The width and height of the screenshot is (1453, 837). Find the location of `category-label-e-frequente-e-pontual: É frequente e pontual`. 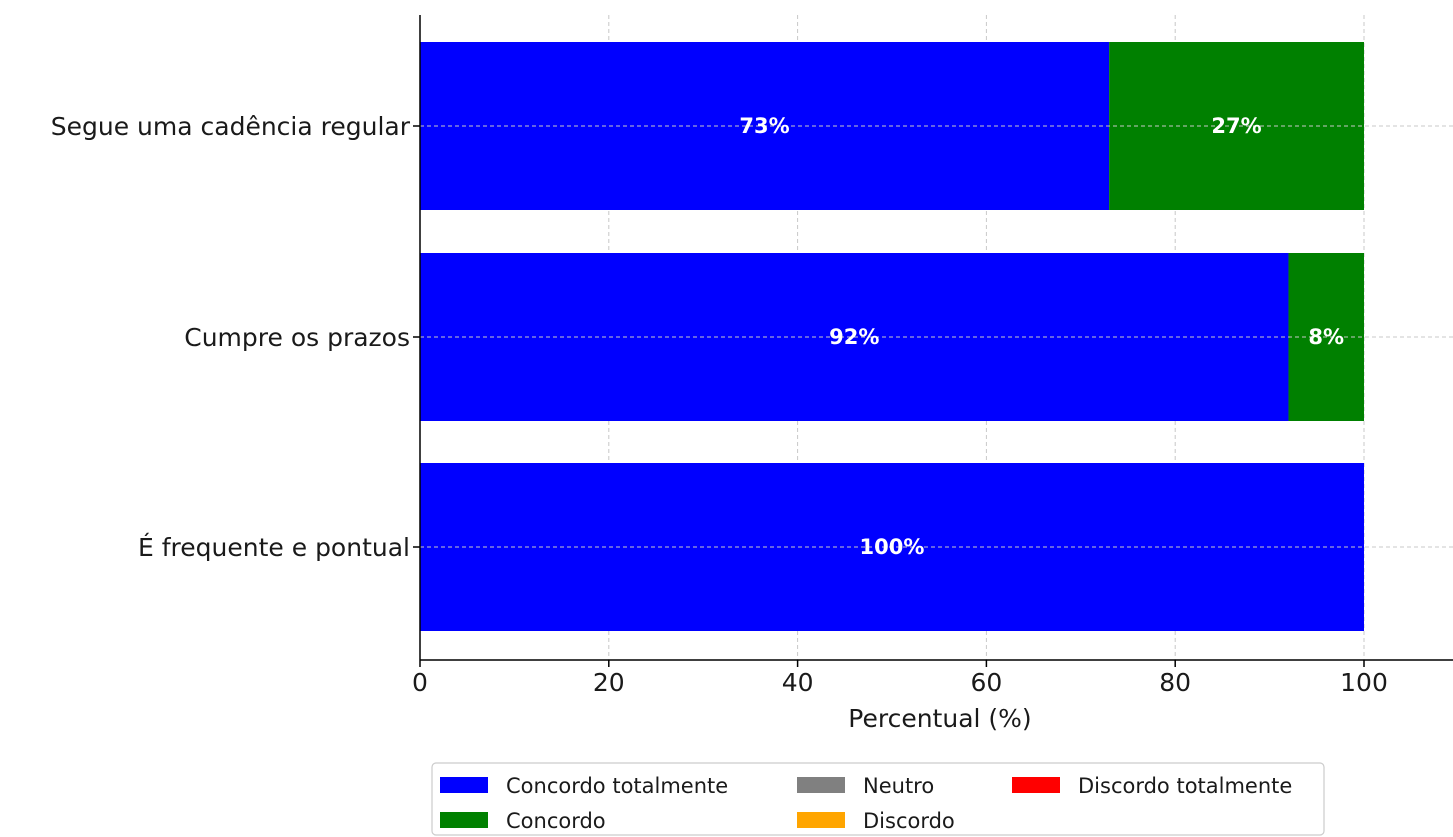

category-label-e-frequente-e-pontual: É frequente e pontual is located at coordinates (274, 547).